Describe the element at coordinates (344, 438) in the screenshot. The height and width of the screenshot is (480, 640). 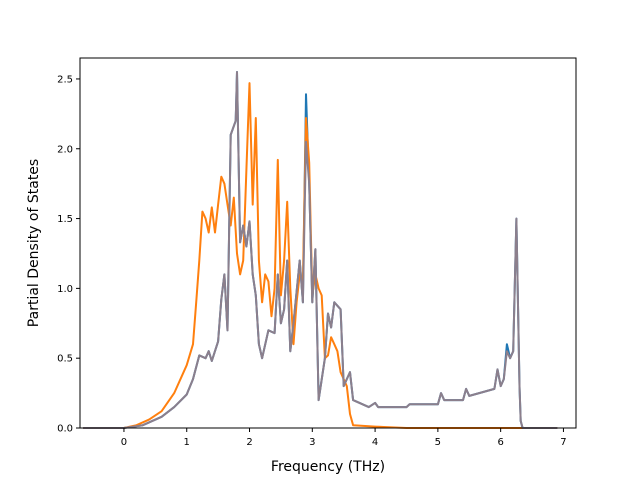
I see `x-axis-ticks: 0 1 2 3 4 5 6 7` at that location.